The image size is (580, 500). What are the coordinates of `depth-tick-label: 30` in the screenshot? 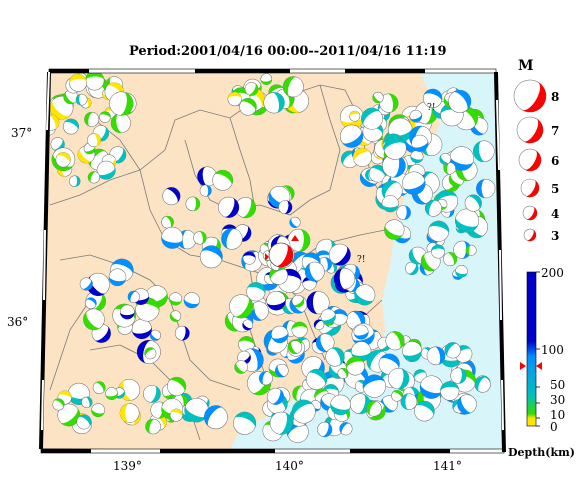 It's located at (557, 400).